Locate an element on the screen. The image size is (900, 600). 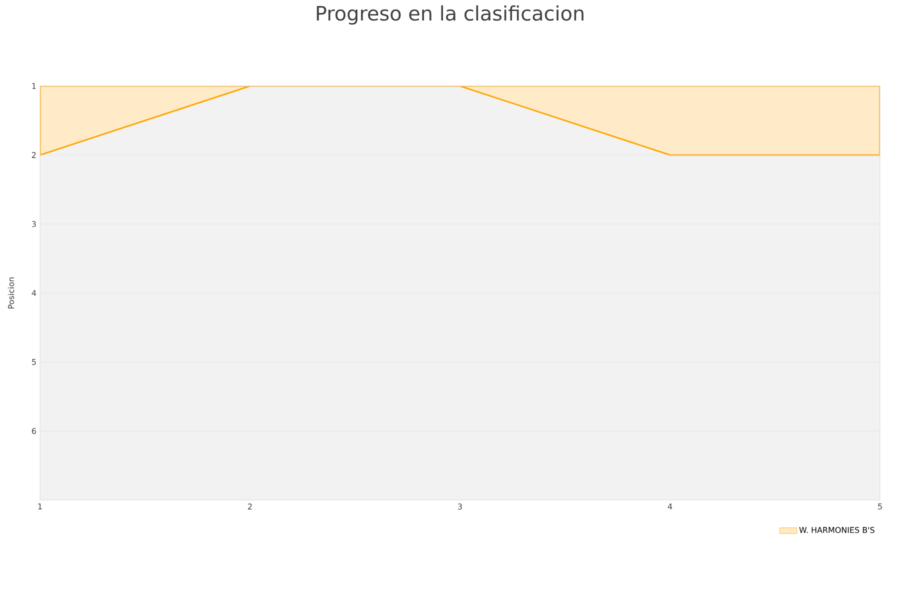
chart-title: Progreso en la clasificacion is located at coordinates (450, 15).